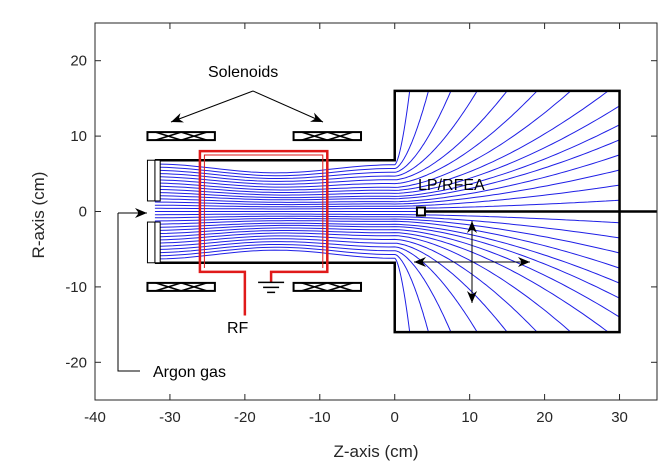 The image size is (669, 465). Describe the element at coordinates (189, 372) in the screenshot. I see `argon-gas-label: Argon gas` at that location.